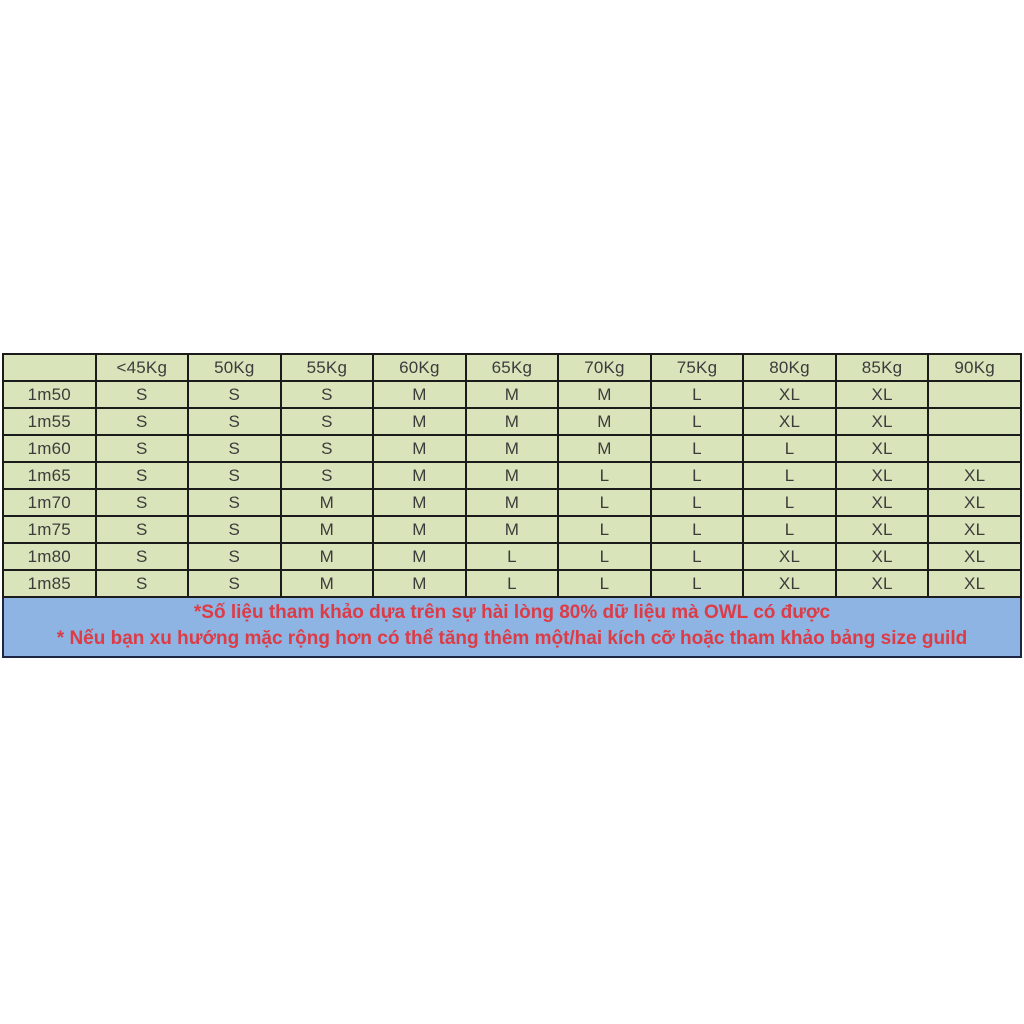 This screenshot has height=1024, width=1024. What do you see at coordinates (49, 421) in the screenshot?
I see `height-row-label: 1m55` at bounding box center [49, 421].